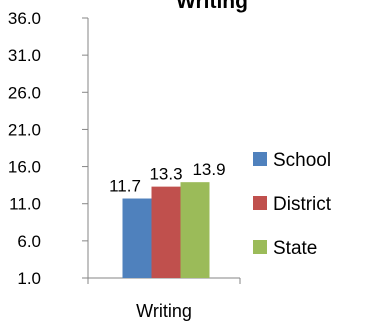 This screenshot has width=365, height=325. I want to click on y-tick-label: 6.0, so click(29, 241).